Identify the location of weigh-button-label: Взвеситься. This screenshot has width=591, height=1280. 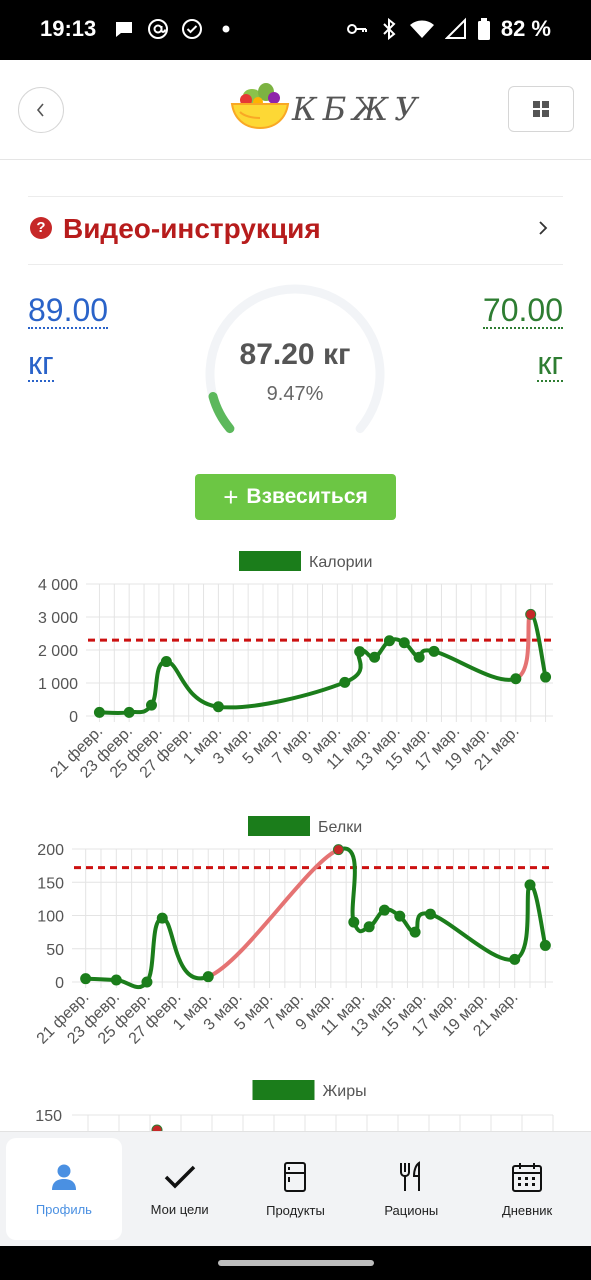
(307, 496).